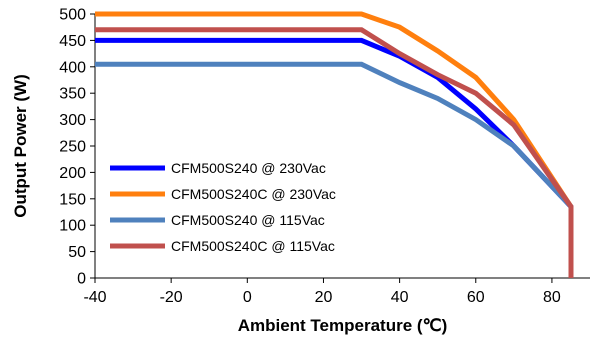 The image size is (600, 340). What do you see at coordinates (72, 173) in the screenshot?
I see `y-tick-label: 200` at bounding box center [72, 173].